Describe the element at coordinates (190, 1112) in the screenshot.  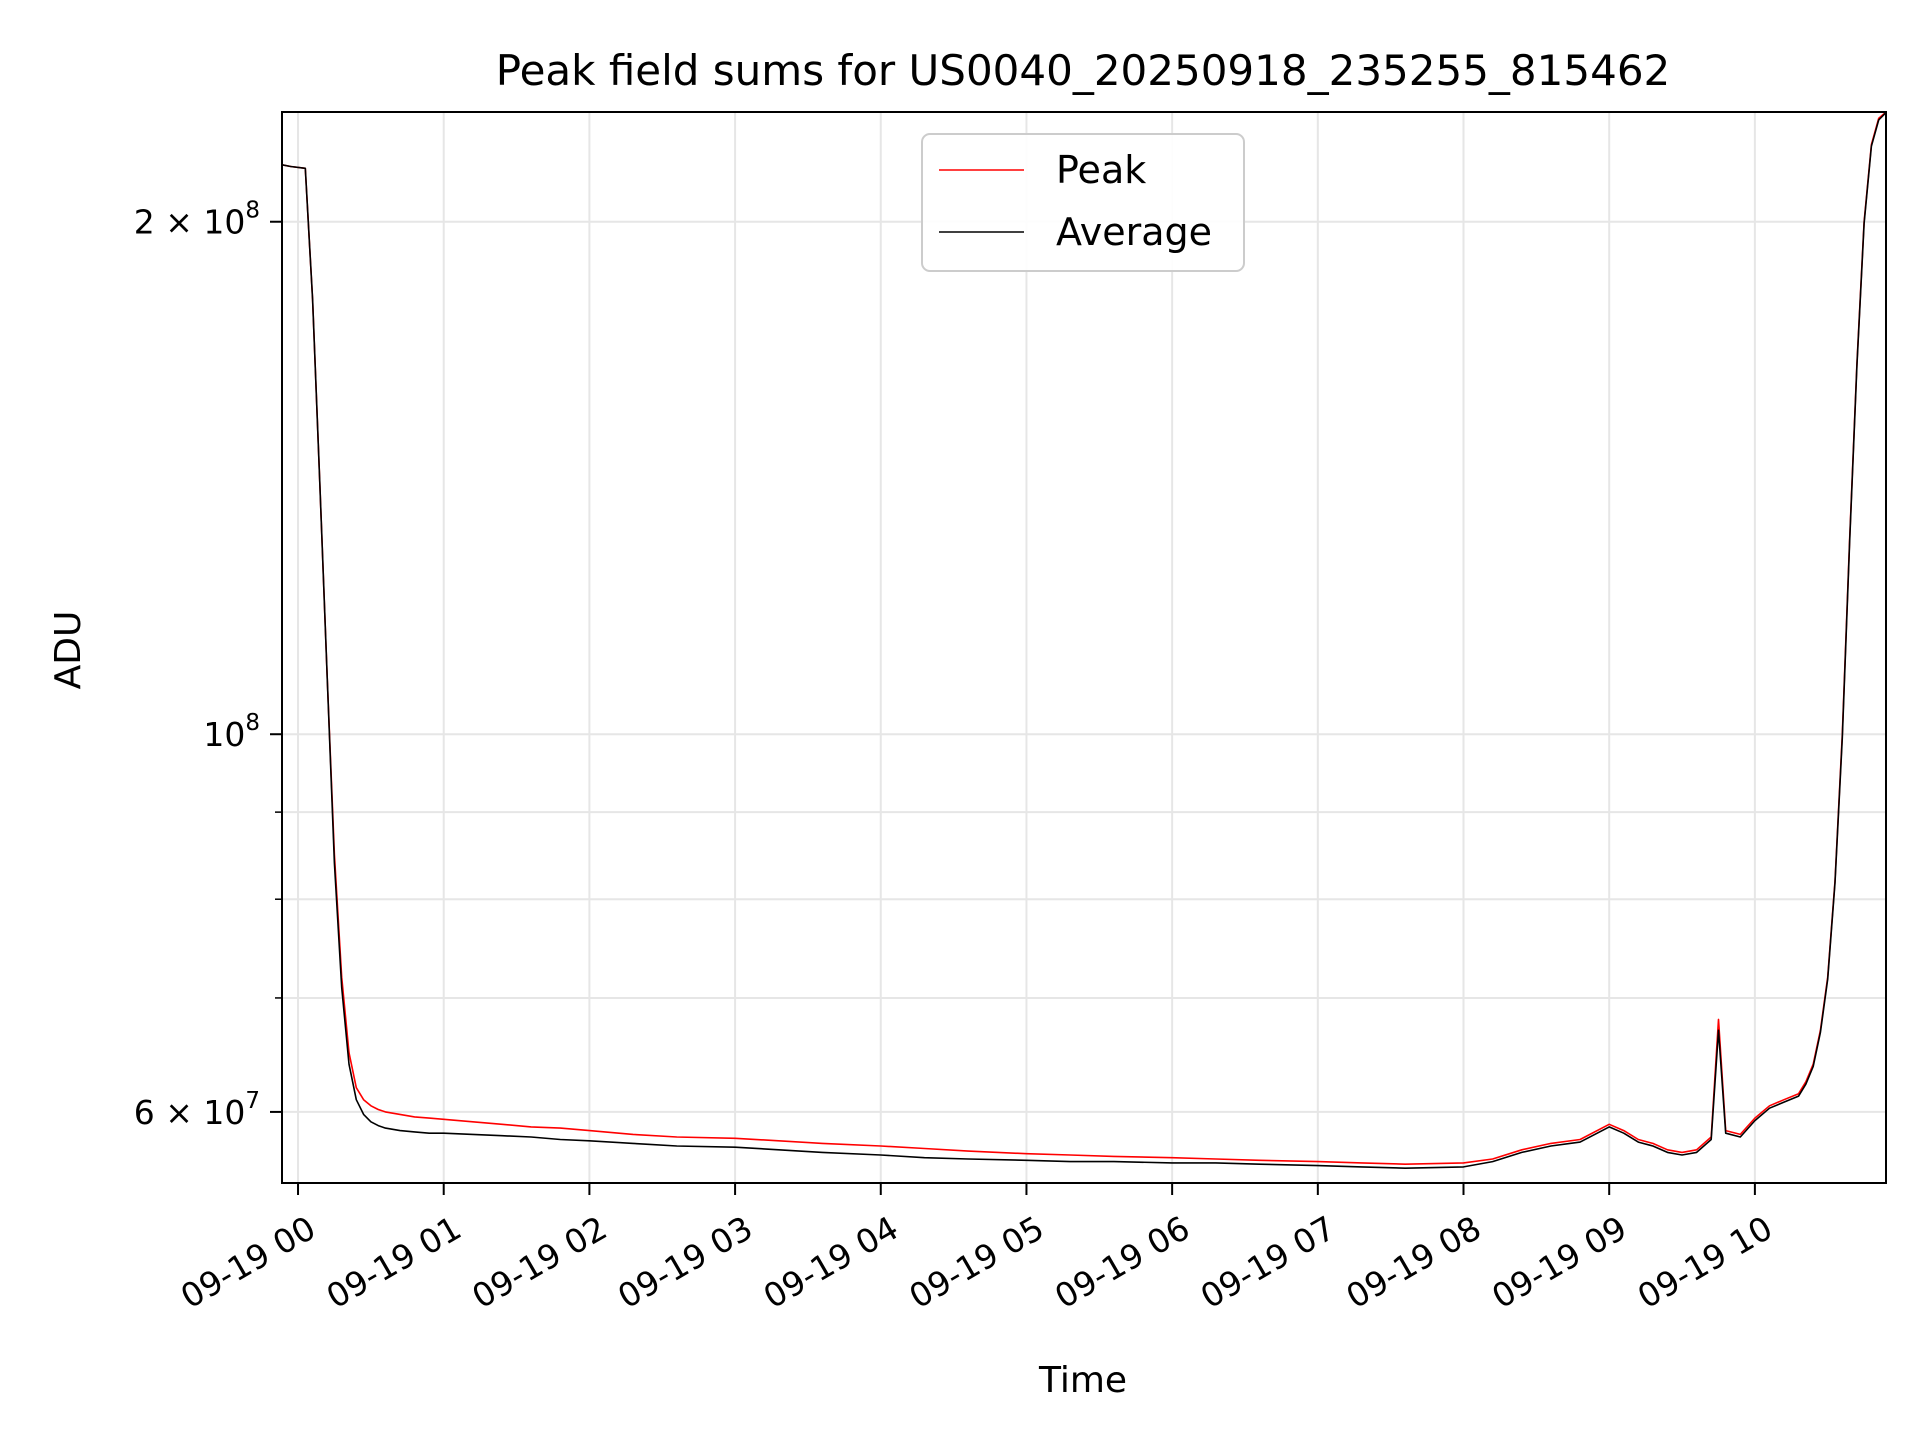
I see `y-tick-label-base: 6 × 10` at that location.